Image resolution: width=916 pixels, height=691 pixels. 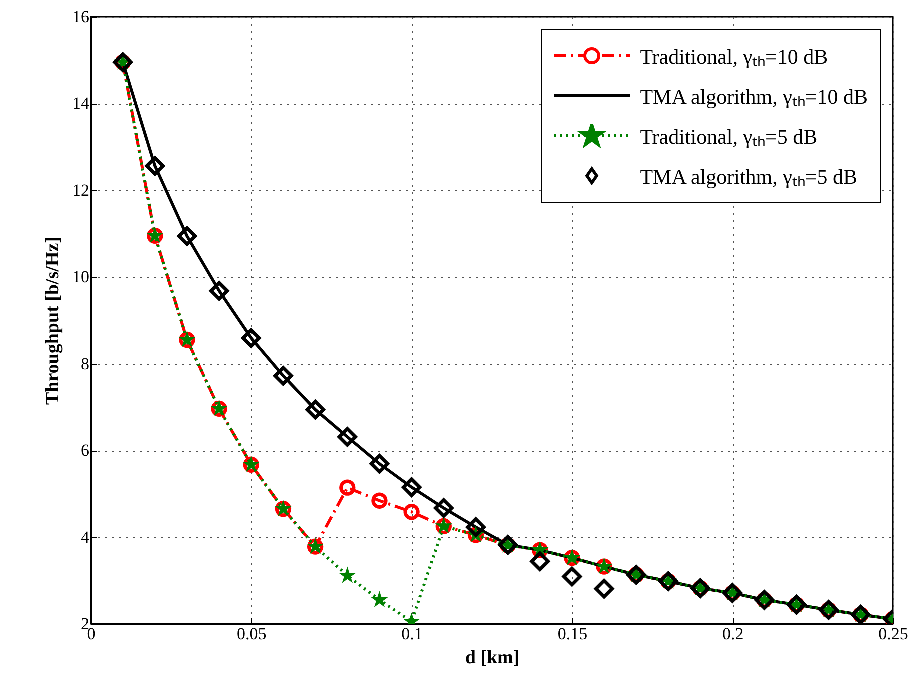 I want to click on y-tick-label: 8, so click(x=85, y=364).